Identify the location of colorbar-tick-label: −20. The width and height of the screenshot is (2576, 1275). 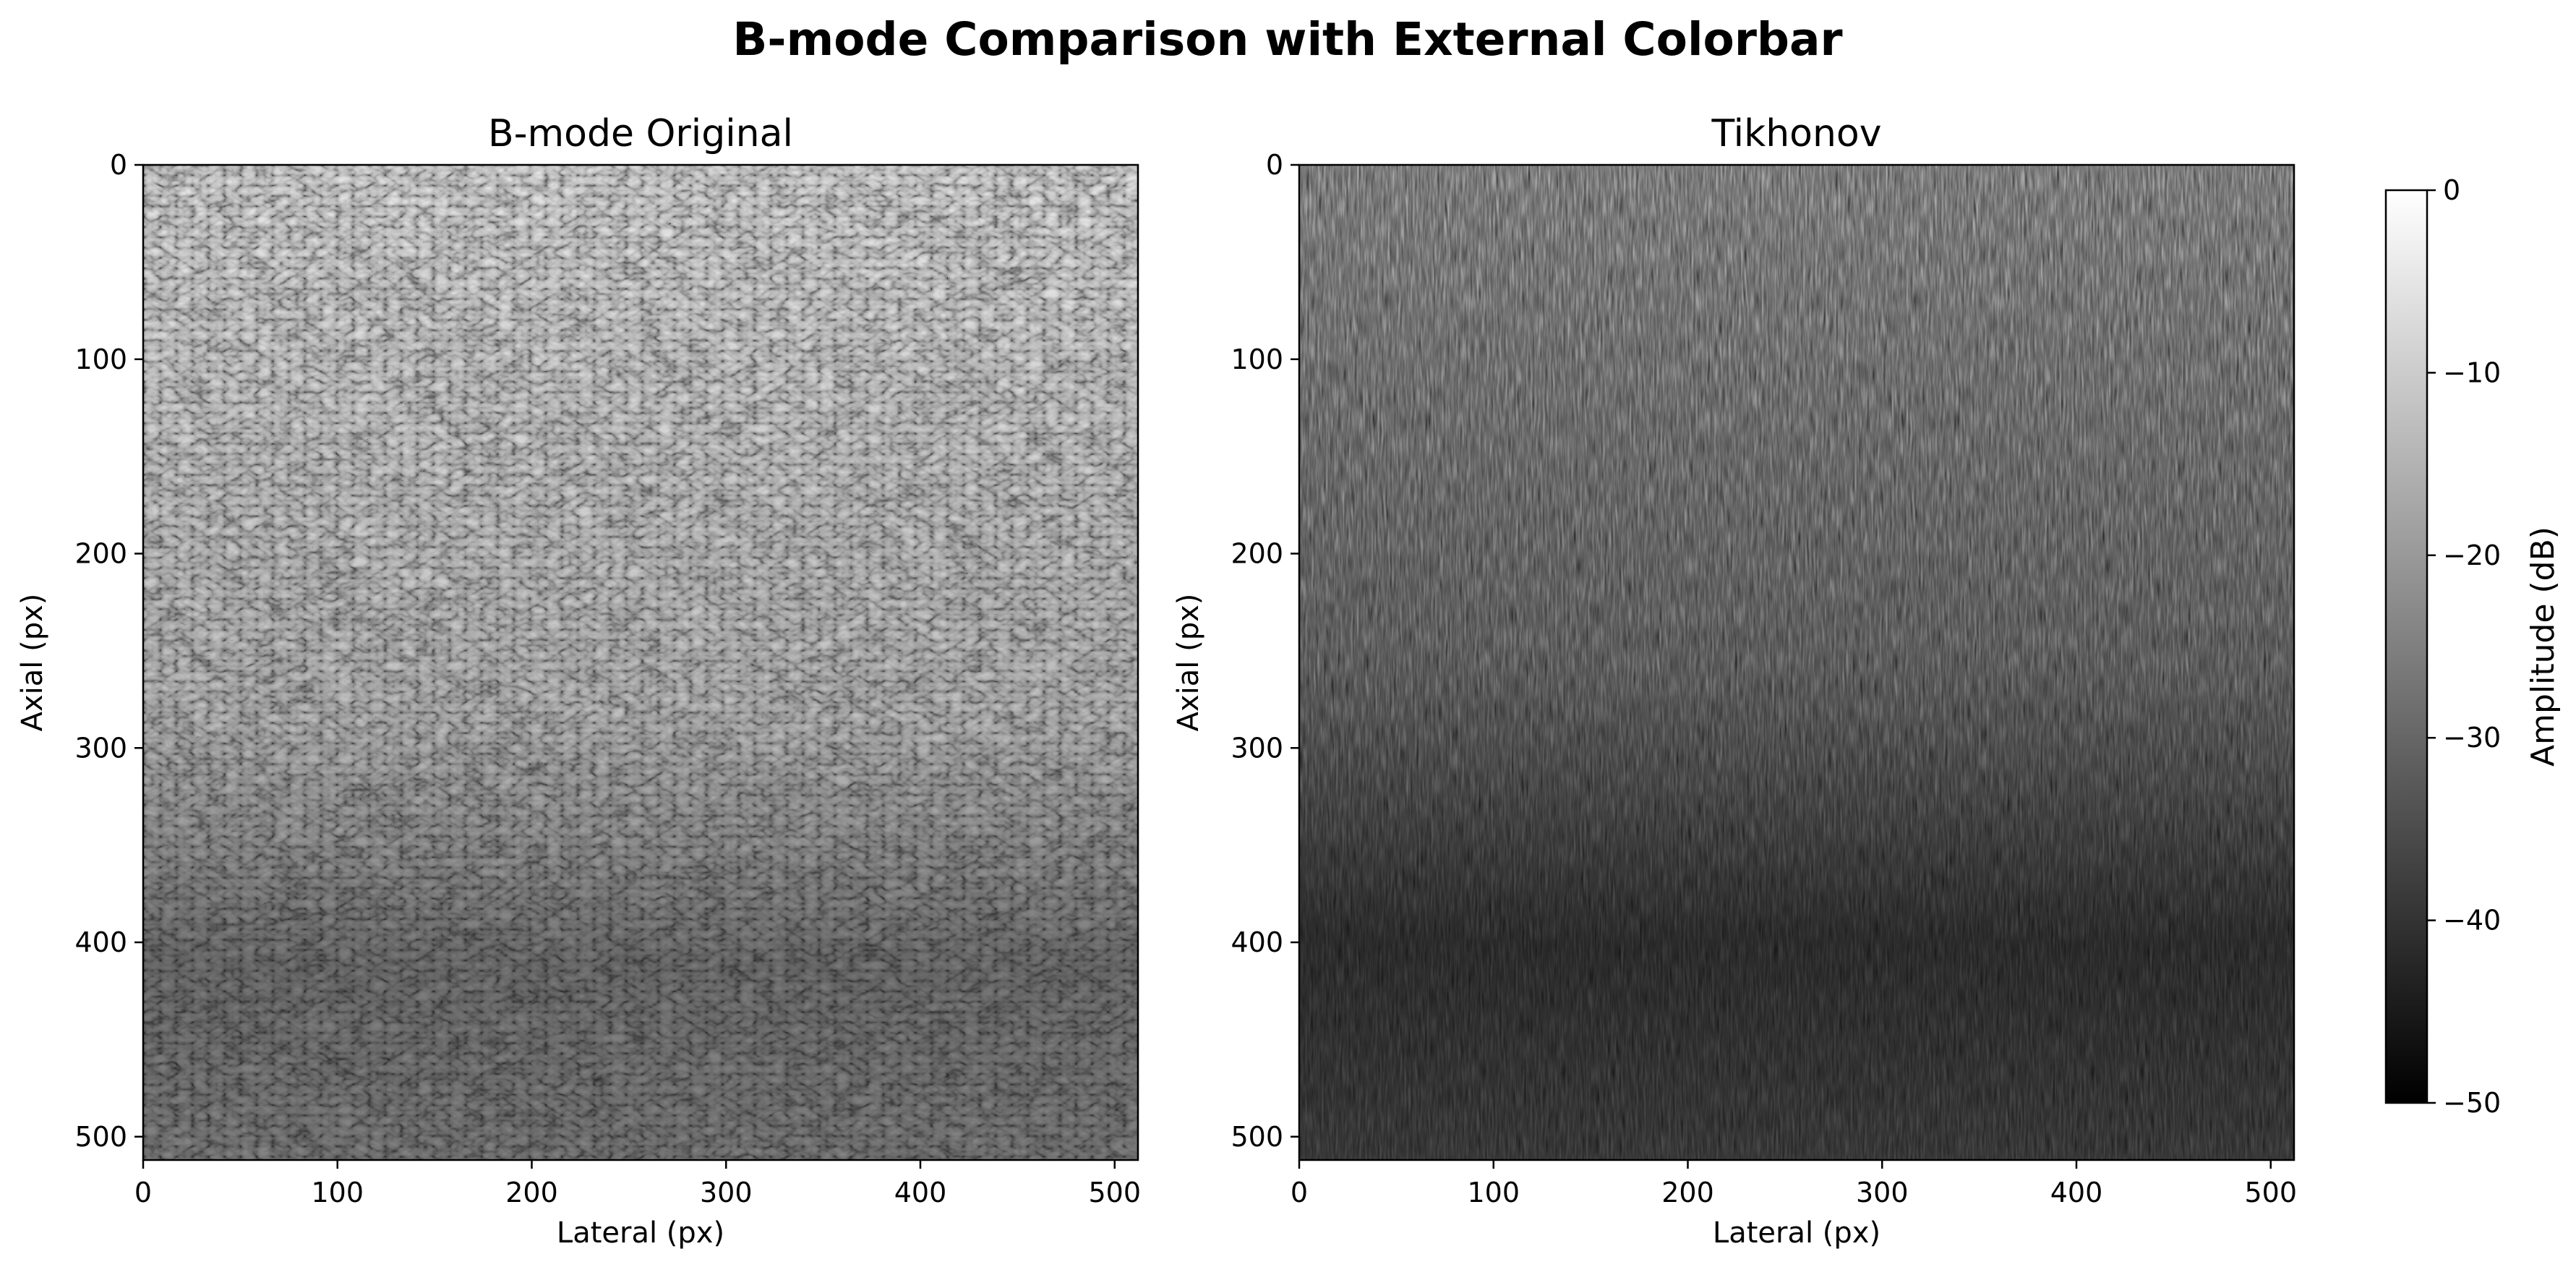
(2472, 555).